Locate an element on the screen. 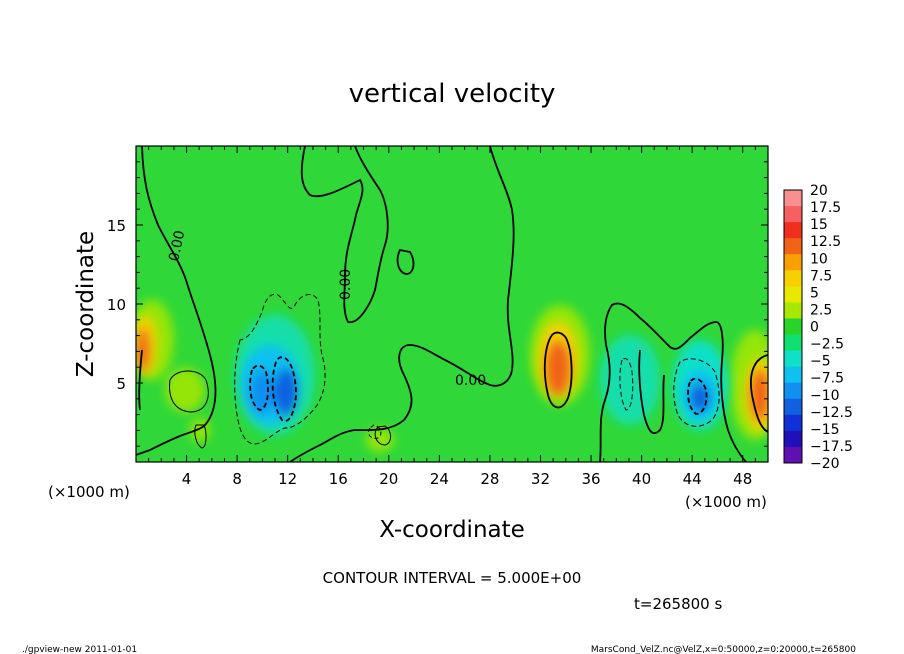  colorbar-label: 15 is located at coordinates (819, 225).